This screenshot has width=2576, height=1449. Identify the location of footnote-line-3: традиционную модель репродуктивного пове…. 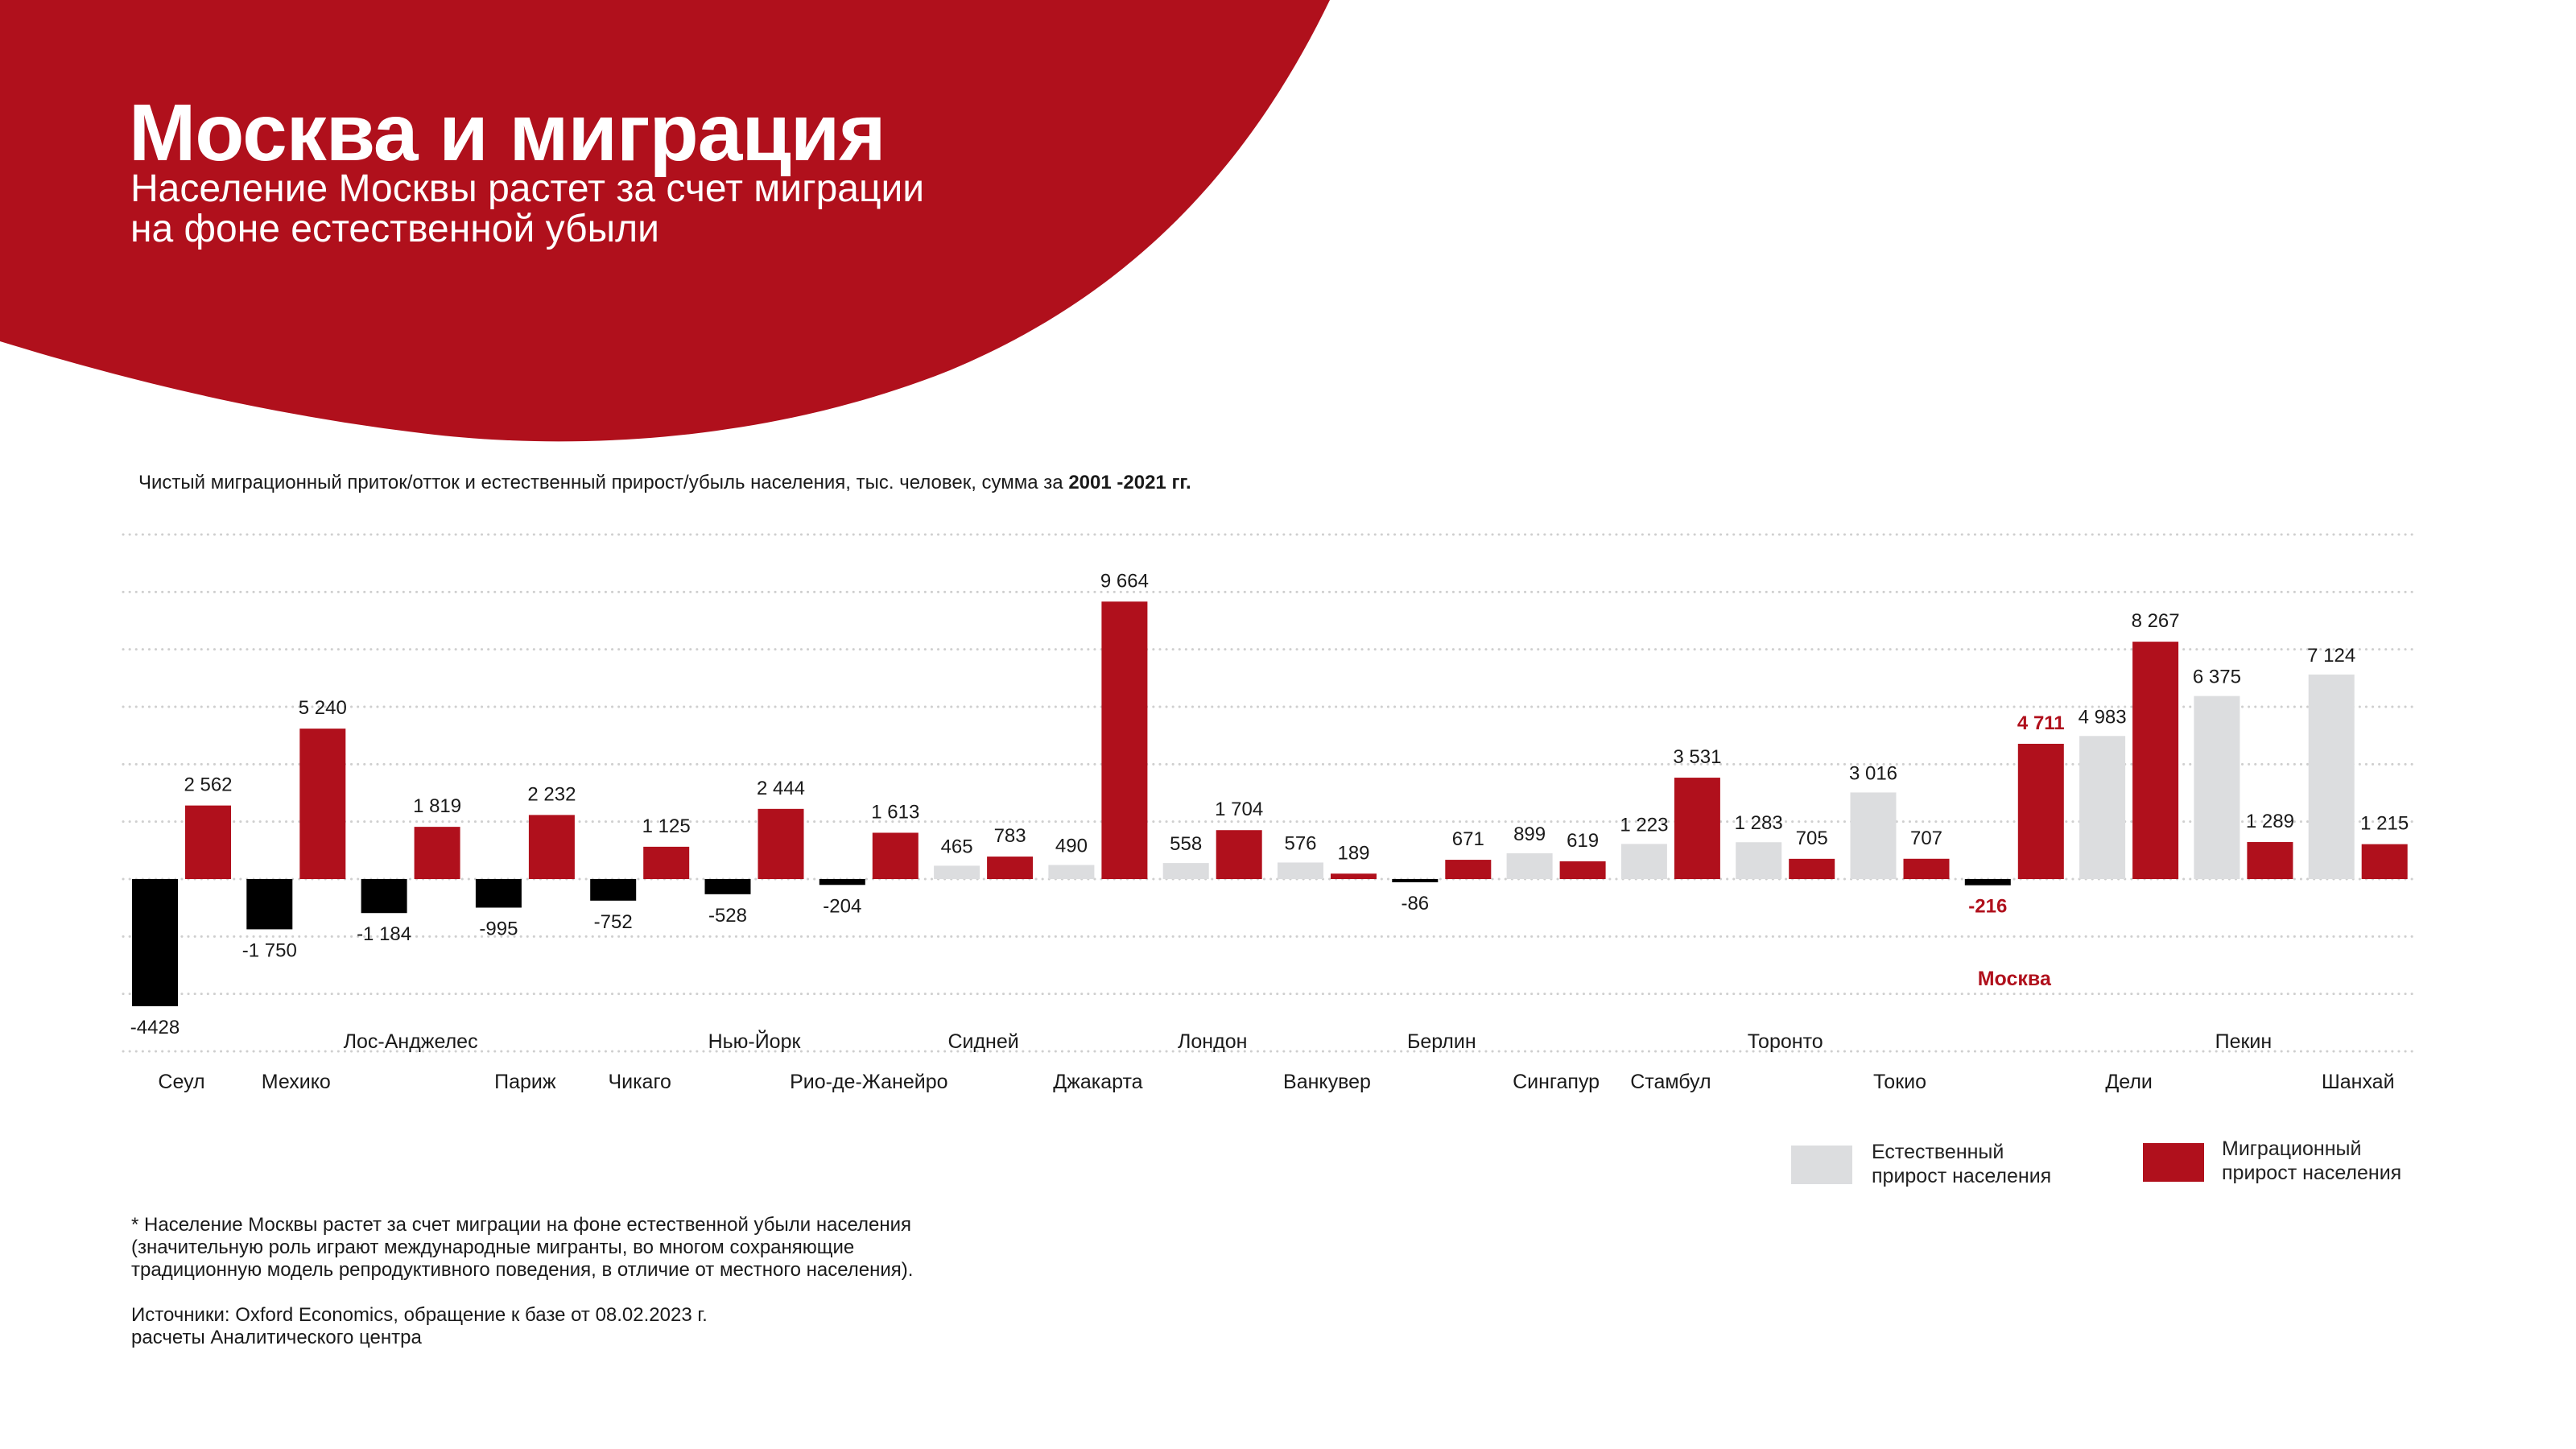
(522, 1270).